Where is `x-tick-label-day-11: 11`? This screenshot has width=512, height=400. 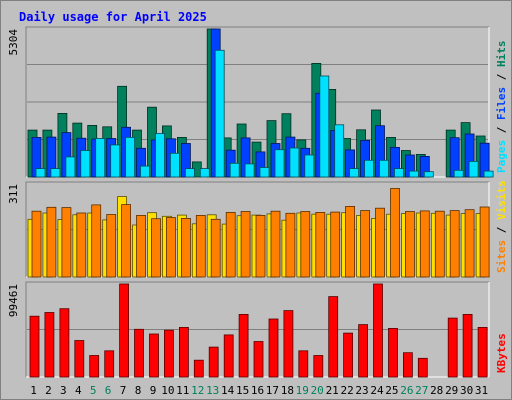
x-tick-label-day-11: 11 is located at coordinates (182, 390).